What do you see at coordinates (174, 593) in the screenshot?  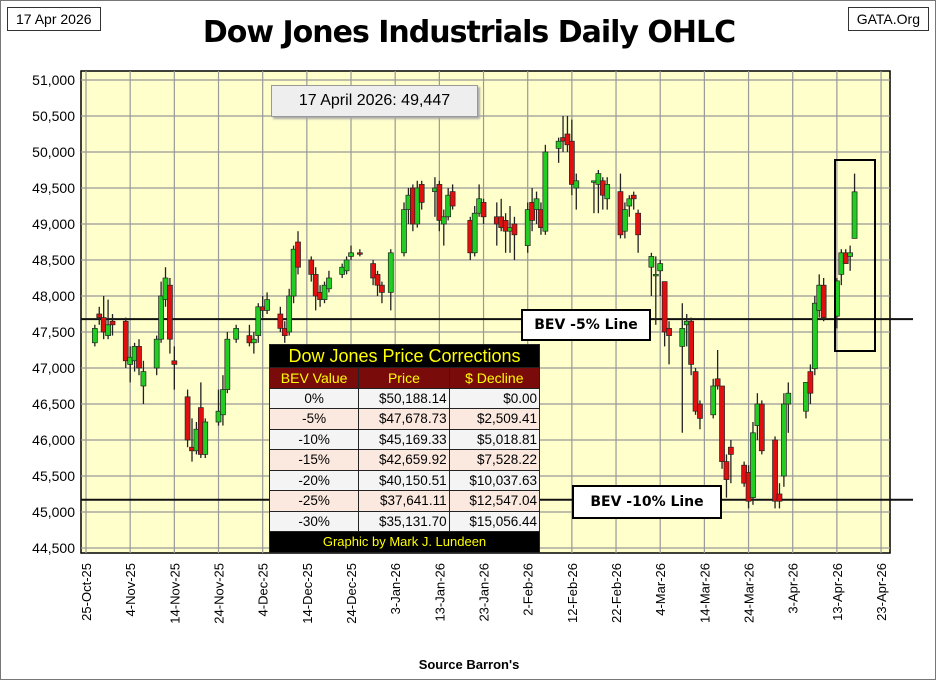 I see `x-tick-label: 14-Nov-25` at bounding box center [174, 593].